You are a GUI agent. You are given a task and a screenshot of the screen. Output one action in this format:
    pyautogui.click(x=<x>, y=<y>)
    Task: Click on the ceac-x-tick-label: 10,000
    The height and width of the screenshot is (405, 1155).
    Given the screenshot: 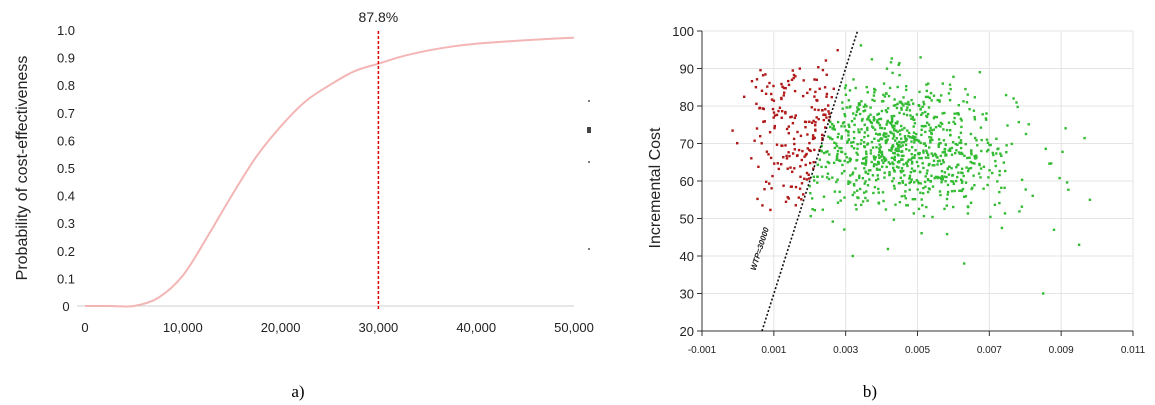 What is the action you would take?
    pyautogui.click(x=183, y=327)
    